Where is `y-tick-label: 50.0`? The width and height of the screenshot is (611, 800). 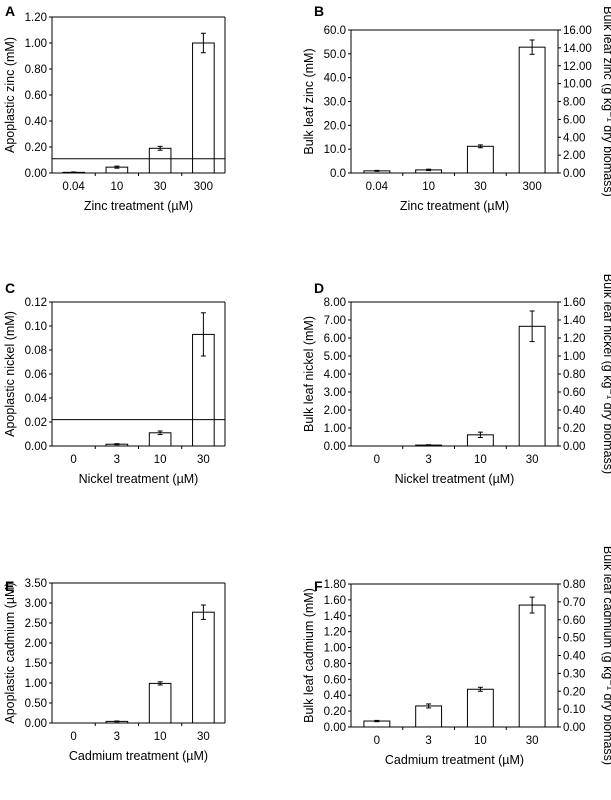
y-tick-label: 50.0 is located at coordinates (335, 55).